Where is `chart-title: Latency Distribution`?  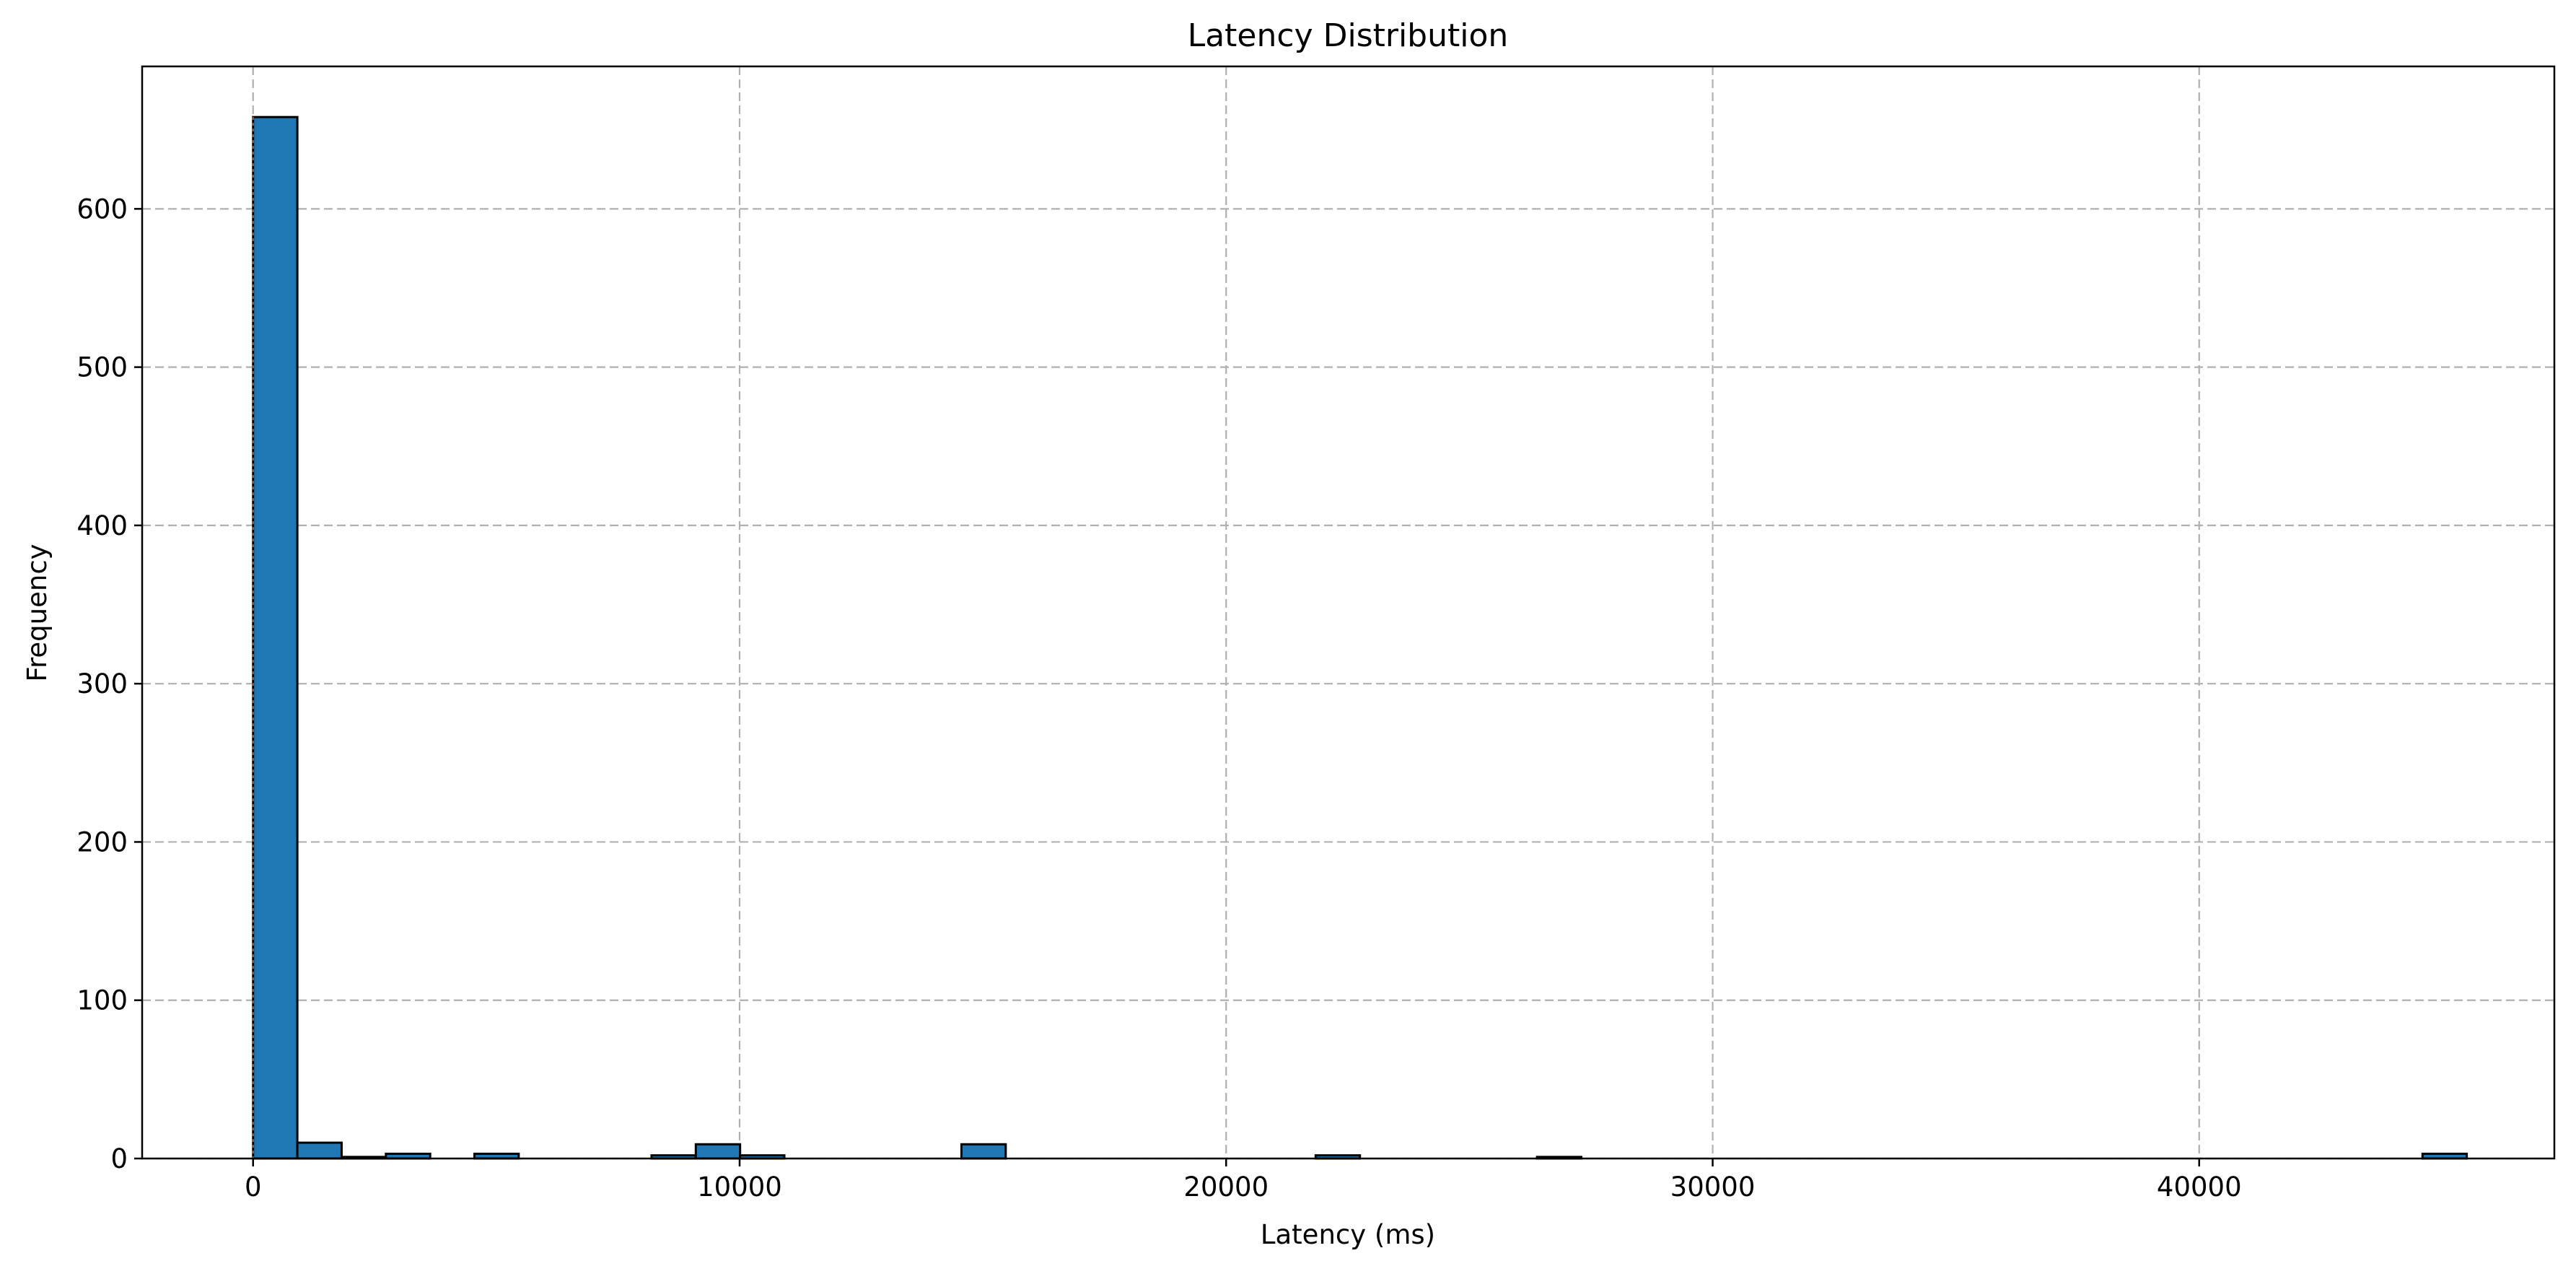 chart-title: Latency Distribution is located at coordinates (1348, 36).